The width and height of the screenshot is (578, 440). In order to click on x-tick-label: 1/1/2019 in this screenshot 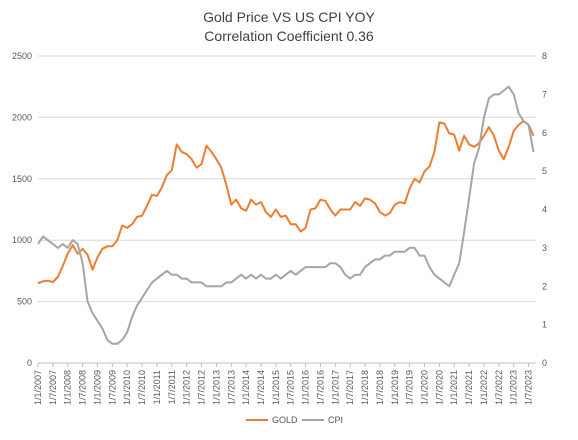, I will do `click(395, 387)`.